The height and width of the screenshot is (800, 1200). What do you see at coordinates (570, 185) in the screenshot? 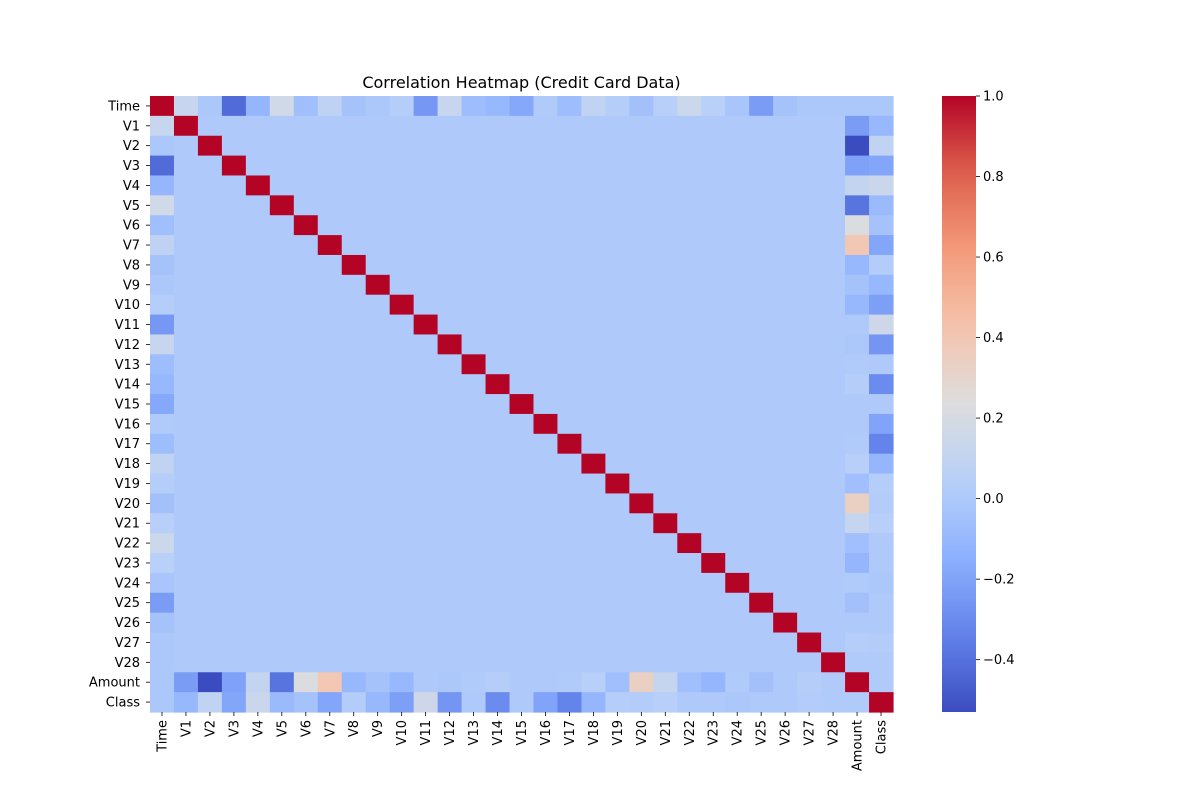
I see `heatmap-cell-V4-V17` at bounding box center [570, 185].